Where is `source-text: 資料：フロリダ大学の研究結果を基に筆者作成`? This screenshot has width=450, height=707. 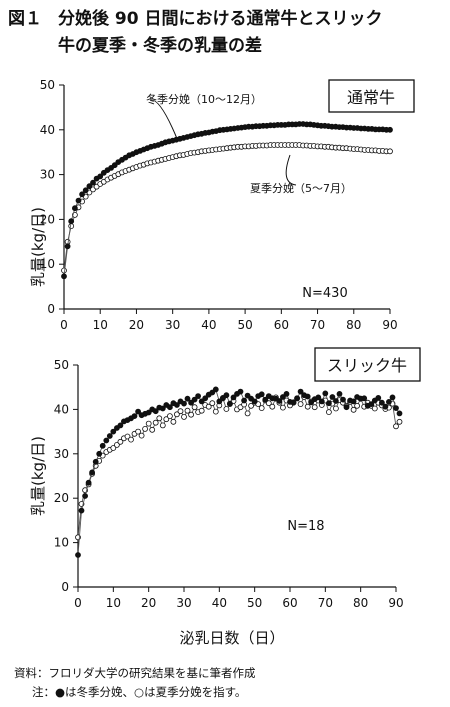
source-text: 資料：フロリダ大学の研究結果を基に筆者作成 is located at coordinates (135, 673).